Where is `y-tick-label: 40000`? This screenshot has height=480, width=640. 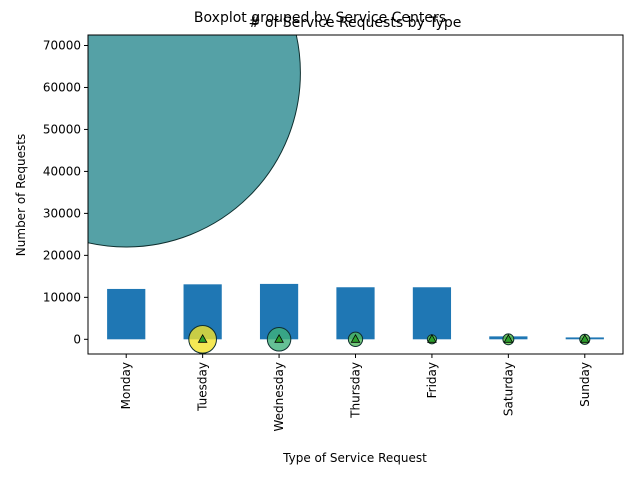 y-tick-label: 40000 is located at coordinates (62, 171).